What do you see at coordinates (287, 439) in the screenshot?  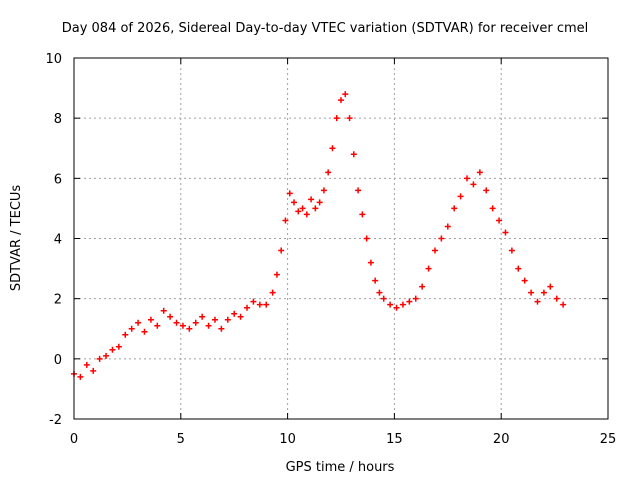 I see `x-tick-label: 10` at bounding box center [287, 439].